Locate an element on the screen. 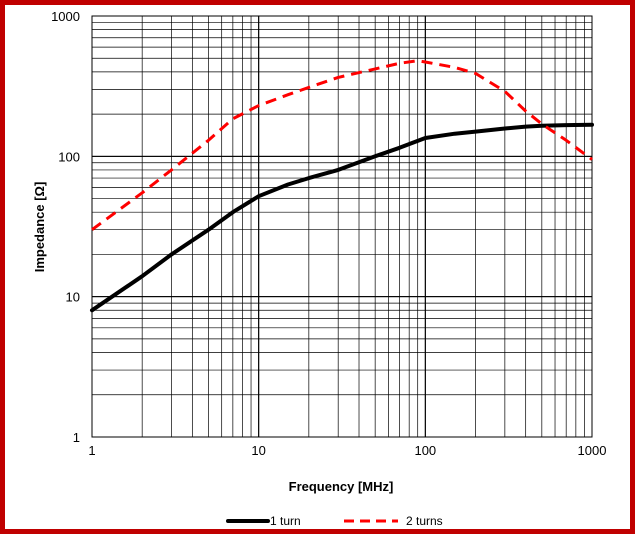 The width and height of the screenshot is (635, 534). y-tick-label: 1000 is located at coordinates (65, 16).